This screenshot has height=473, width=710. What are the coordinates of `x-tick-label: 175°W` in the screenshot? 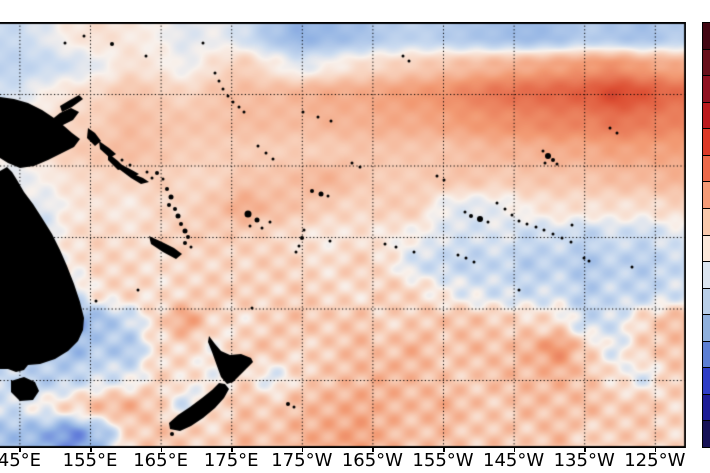 It's located at (302, 460).